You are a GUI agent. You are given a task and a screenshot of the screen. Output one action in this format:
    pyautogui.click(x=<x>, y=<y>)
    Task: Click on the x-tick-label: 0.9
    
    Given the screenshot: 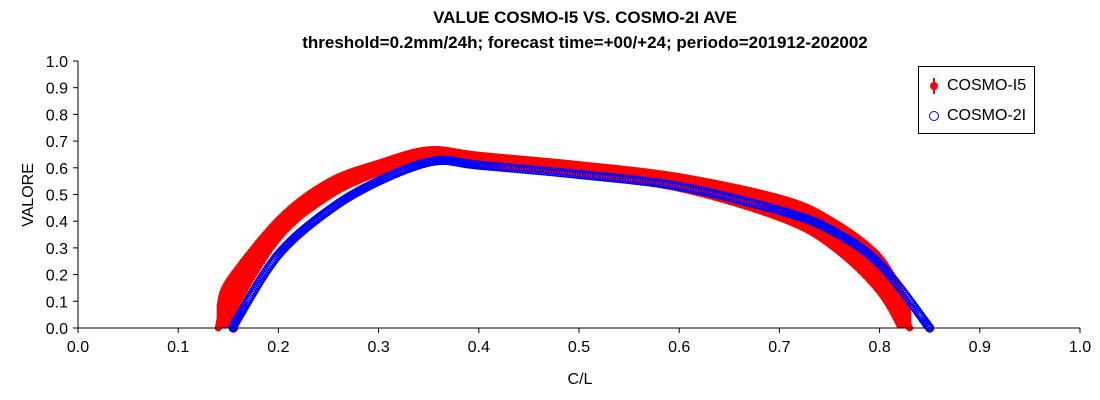 What is the action you would take?
    pyautogui.click(x=980, y=347)
    